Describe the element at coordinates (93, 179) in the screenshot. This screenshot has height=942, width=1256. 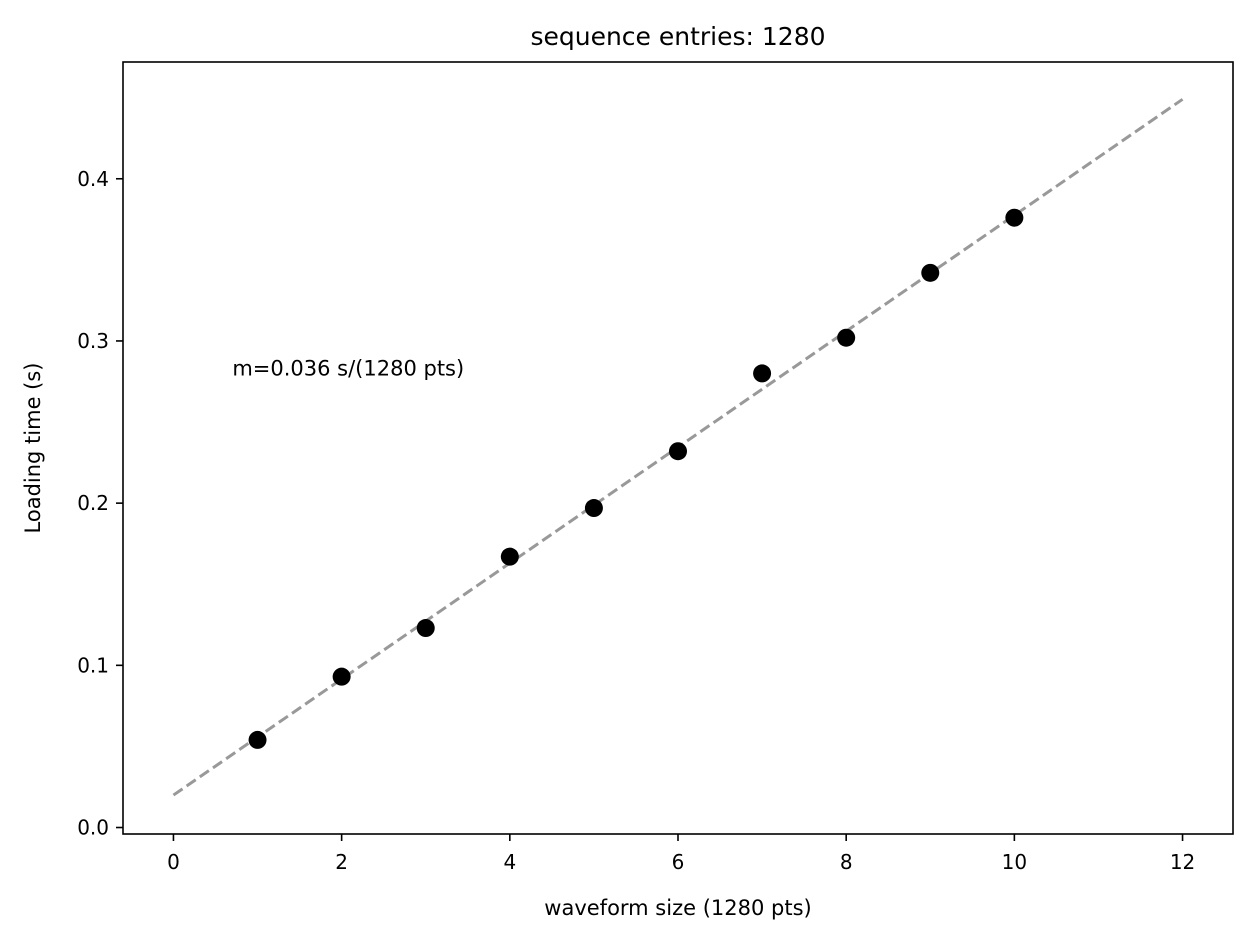
I see `y-tick-label: 0.4` at that location.